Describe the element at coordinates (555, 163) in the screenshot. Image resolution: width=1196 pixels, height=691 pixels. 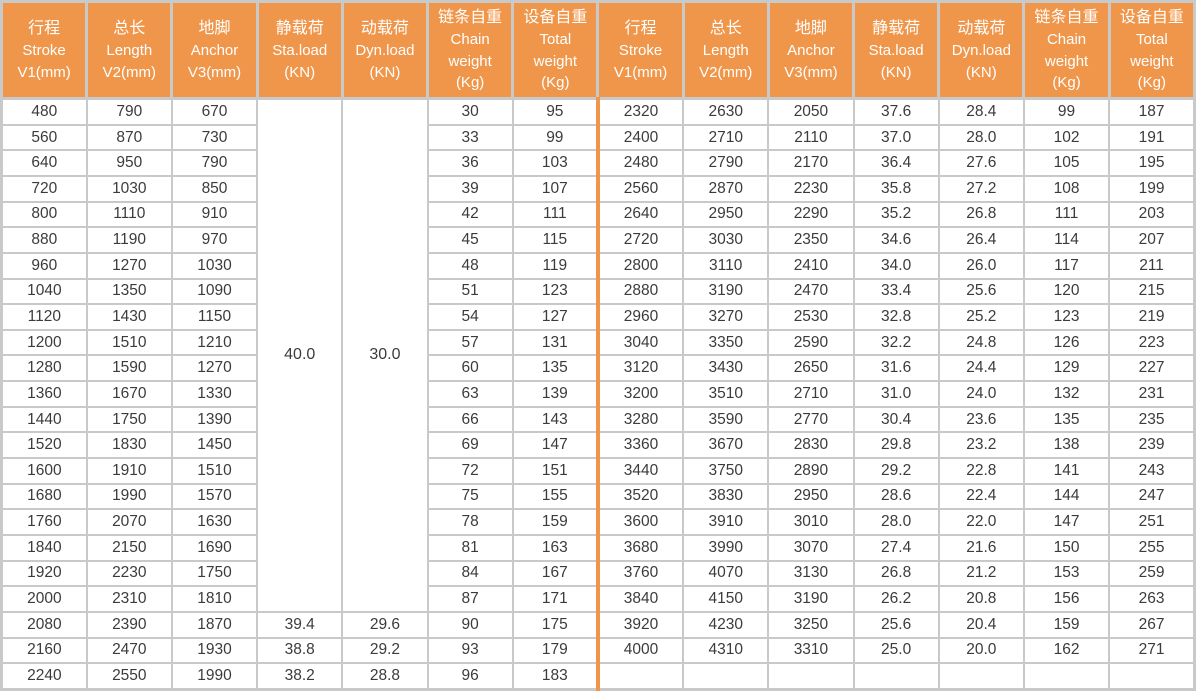
I see `cell-total-weight: 103` at that location.